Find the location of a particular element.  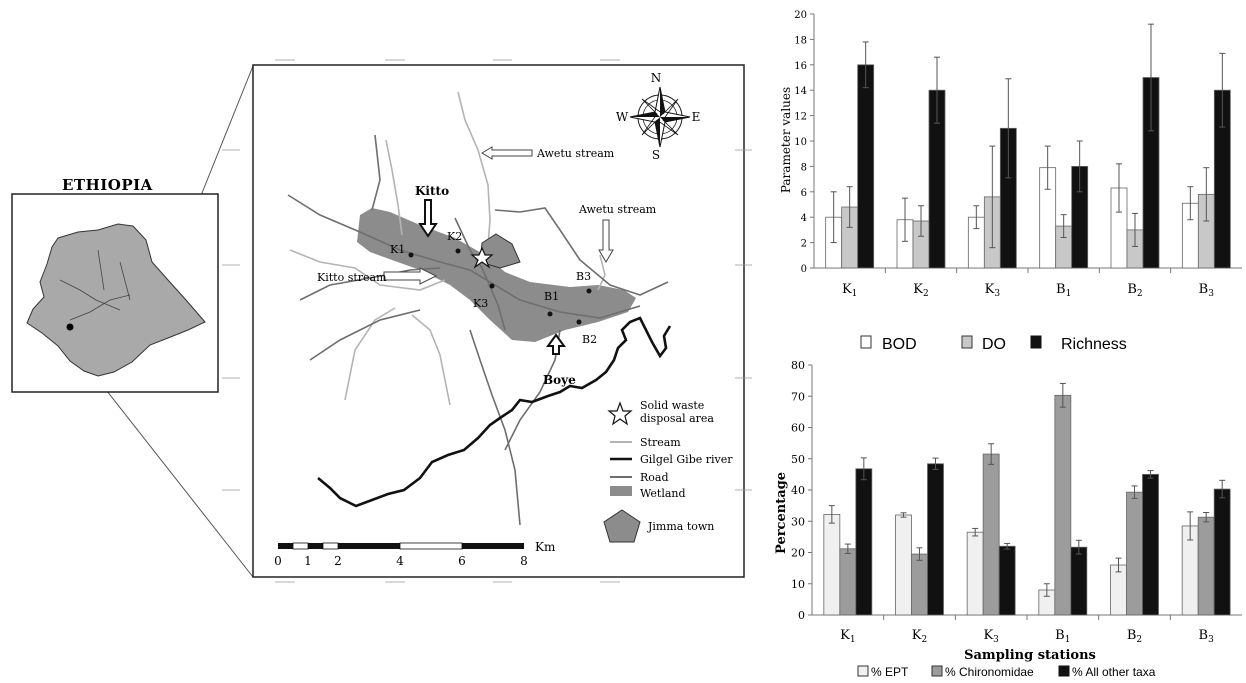

bar-chironomidae-b1 is located at coordinates (1063, 505).